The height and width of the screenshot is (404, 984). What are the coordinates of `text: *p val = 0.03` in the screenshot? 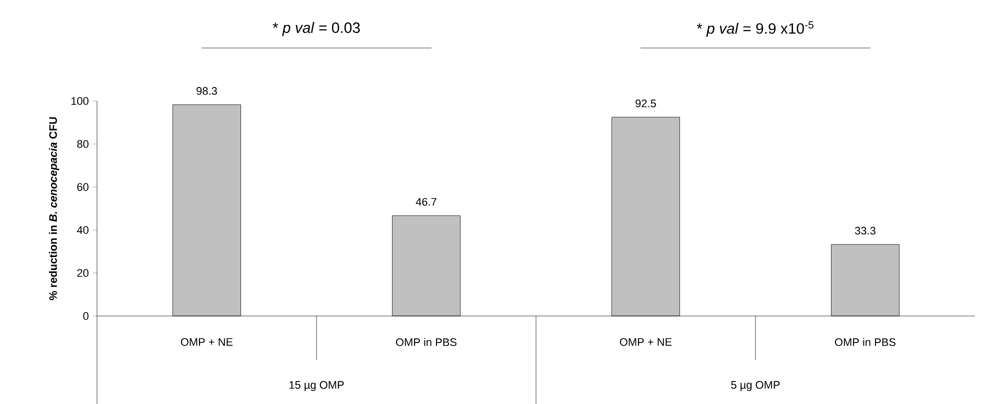 It's located at (316, 29).